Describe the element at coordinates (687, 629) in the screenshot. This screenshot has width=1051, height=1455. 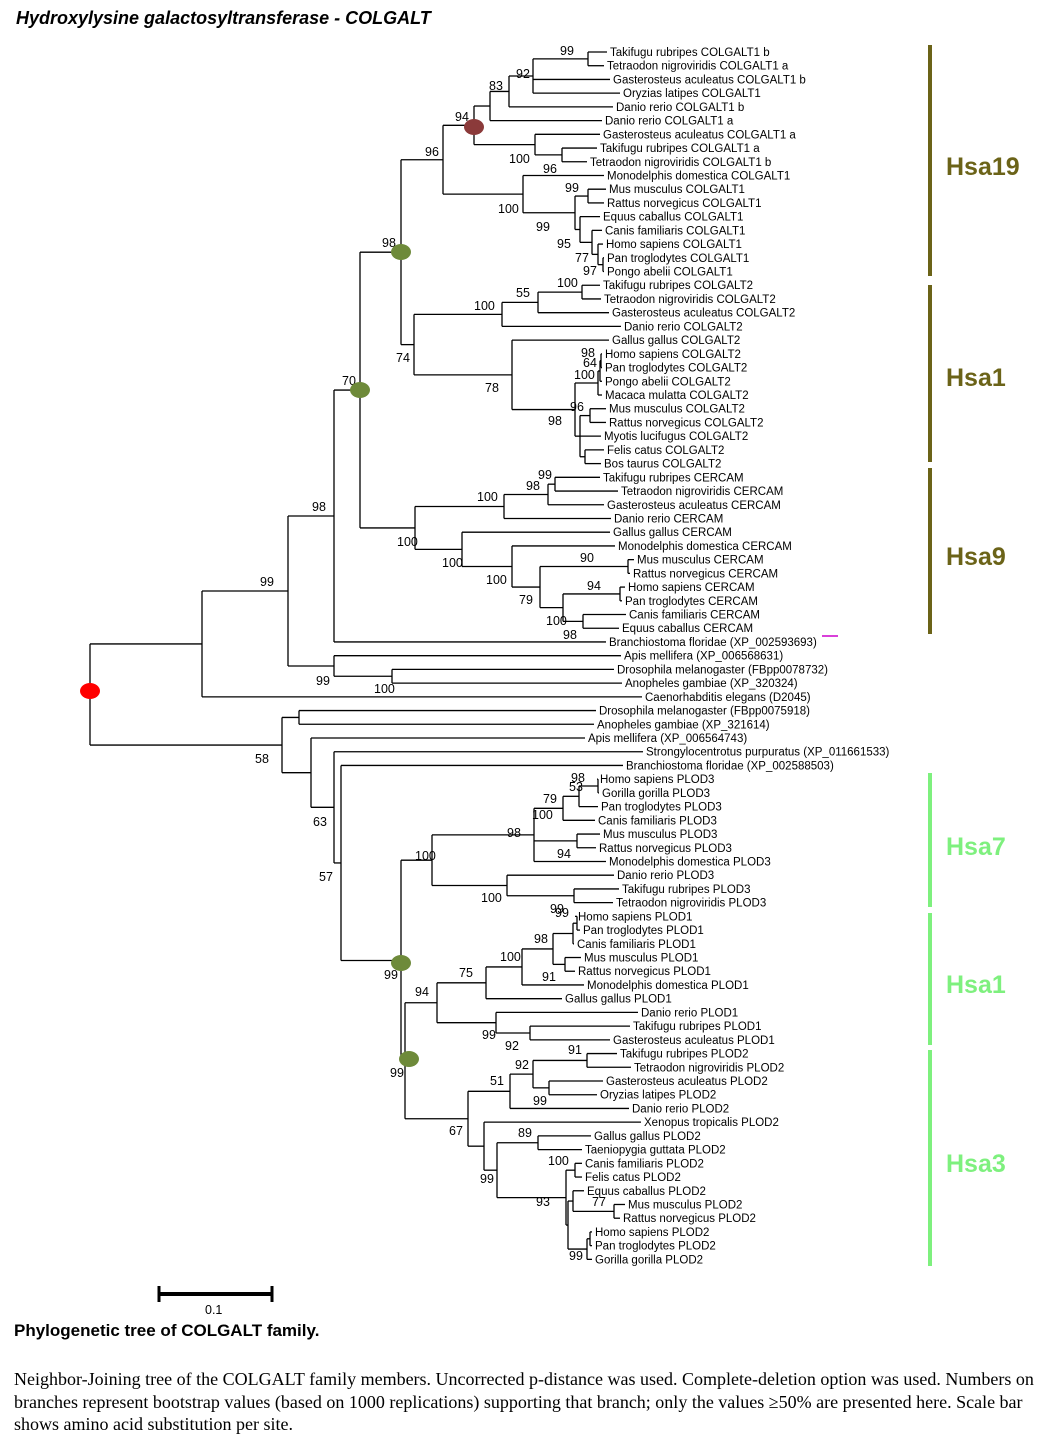
I see `leaf-label: Equus caballus CERCAM` at that location.